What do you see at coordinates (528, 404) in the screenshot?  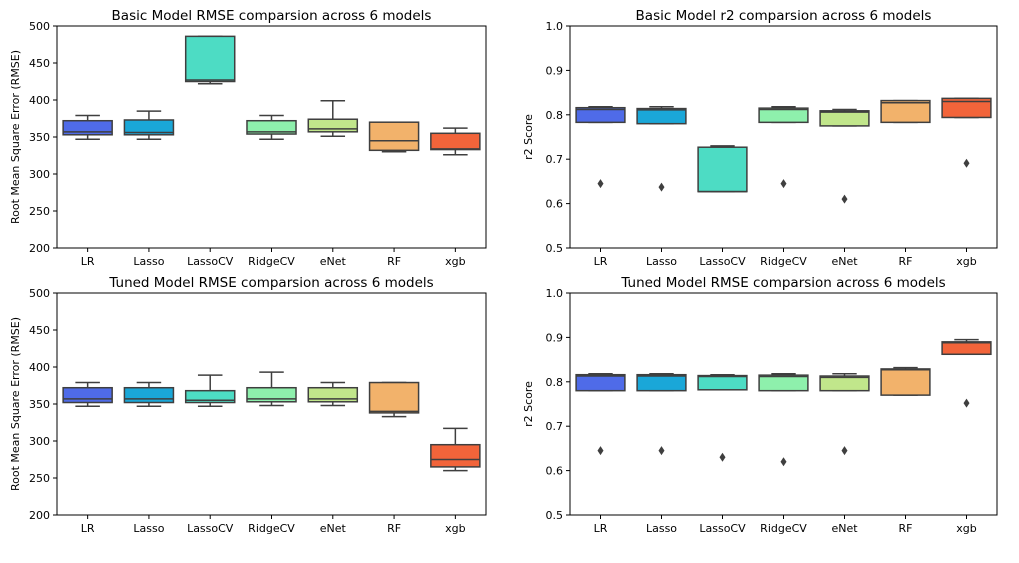 I see `y-axis-label: r2 Score` at bounding box center [528, 404].